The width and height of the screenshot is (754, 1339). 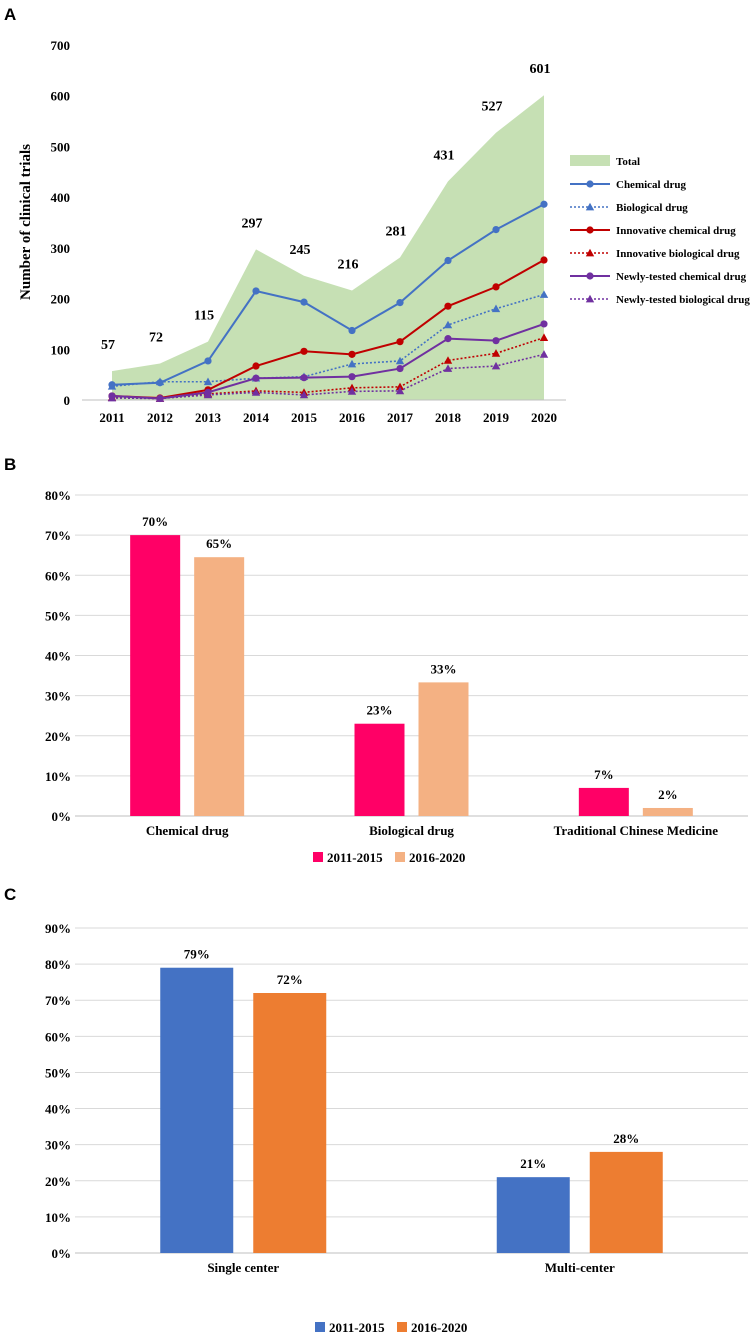 I want to click on y-tick-label: 700, so click(x=61, y=45).